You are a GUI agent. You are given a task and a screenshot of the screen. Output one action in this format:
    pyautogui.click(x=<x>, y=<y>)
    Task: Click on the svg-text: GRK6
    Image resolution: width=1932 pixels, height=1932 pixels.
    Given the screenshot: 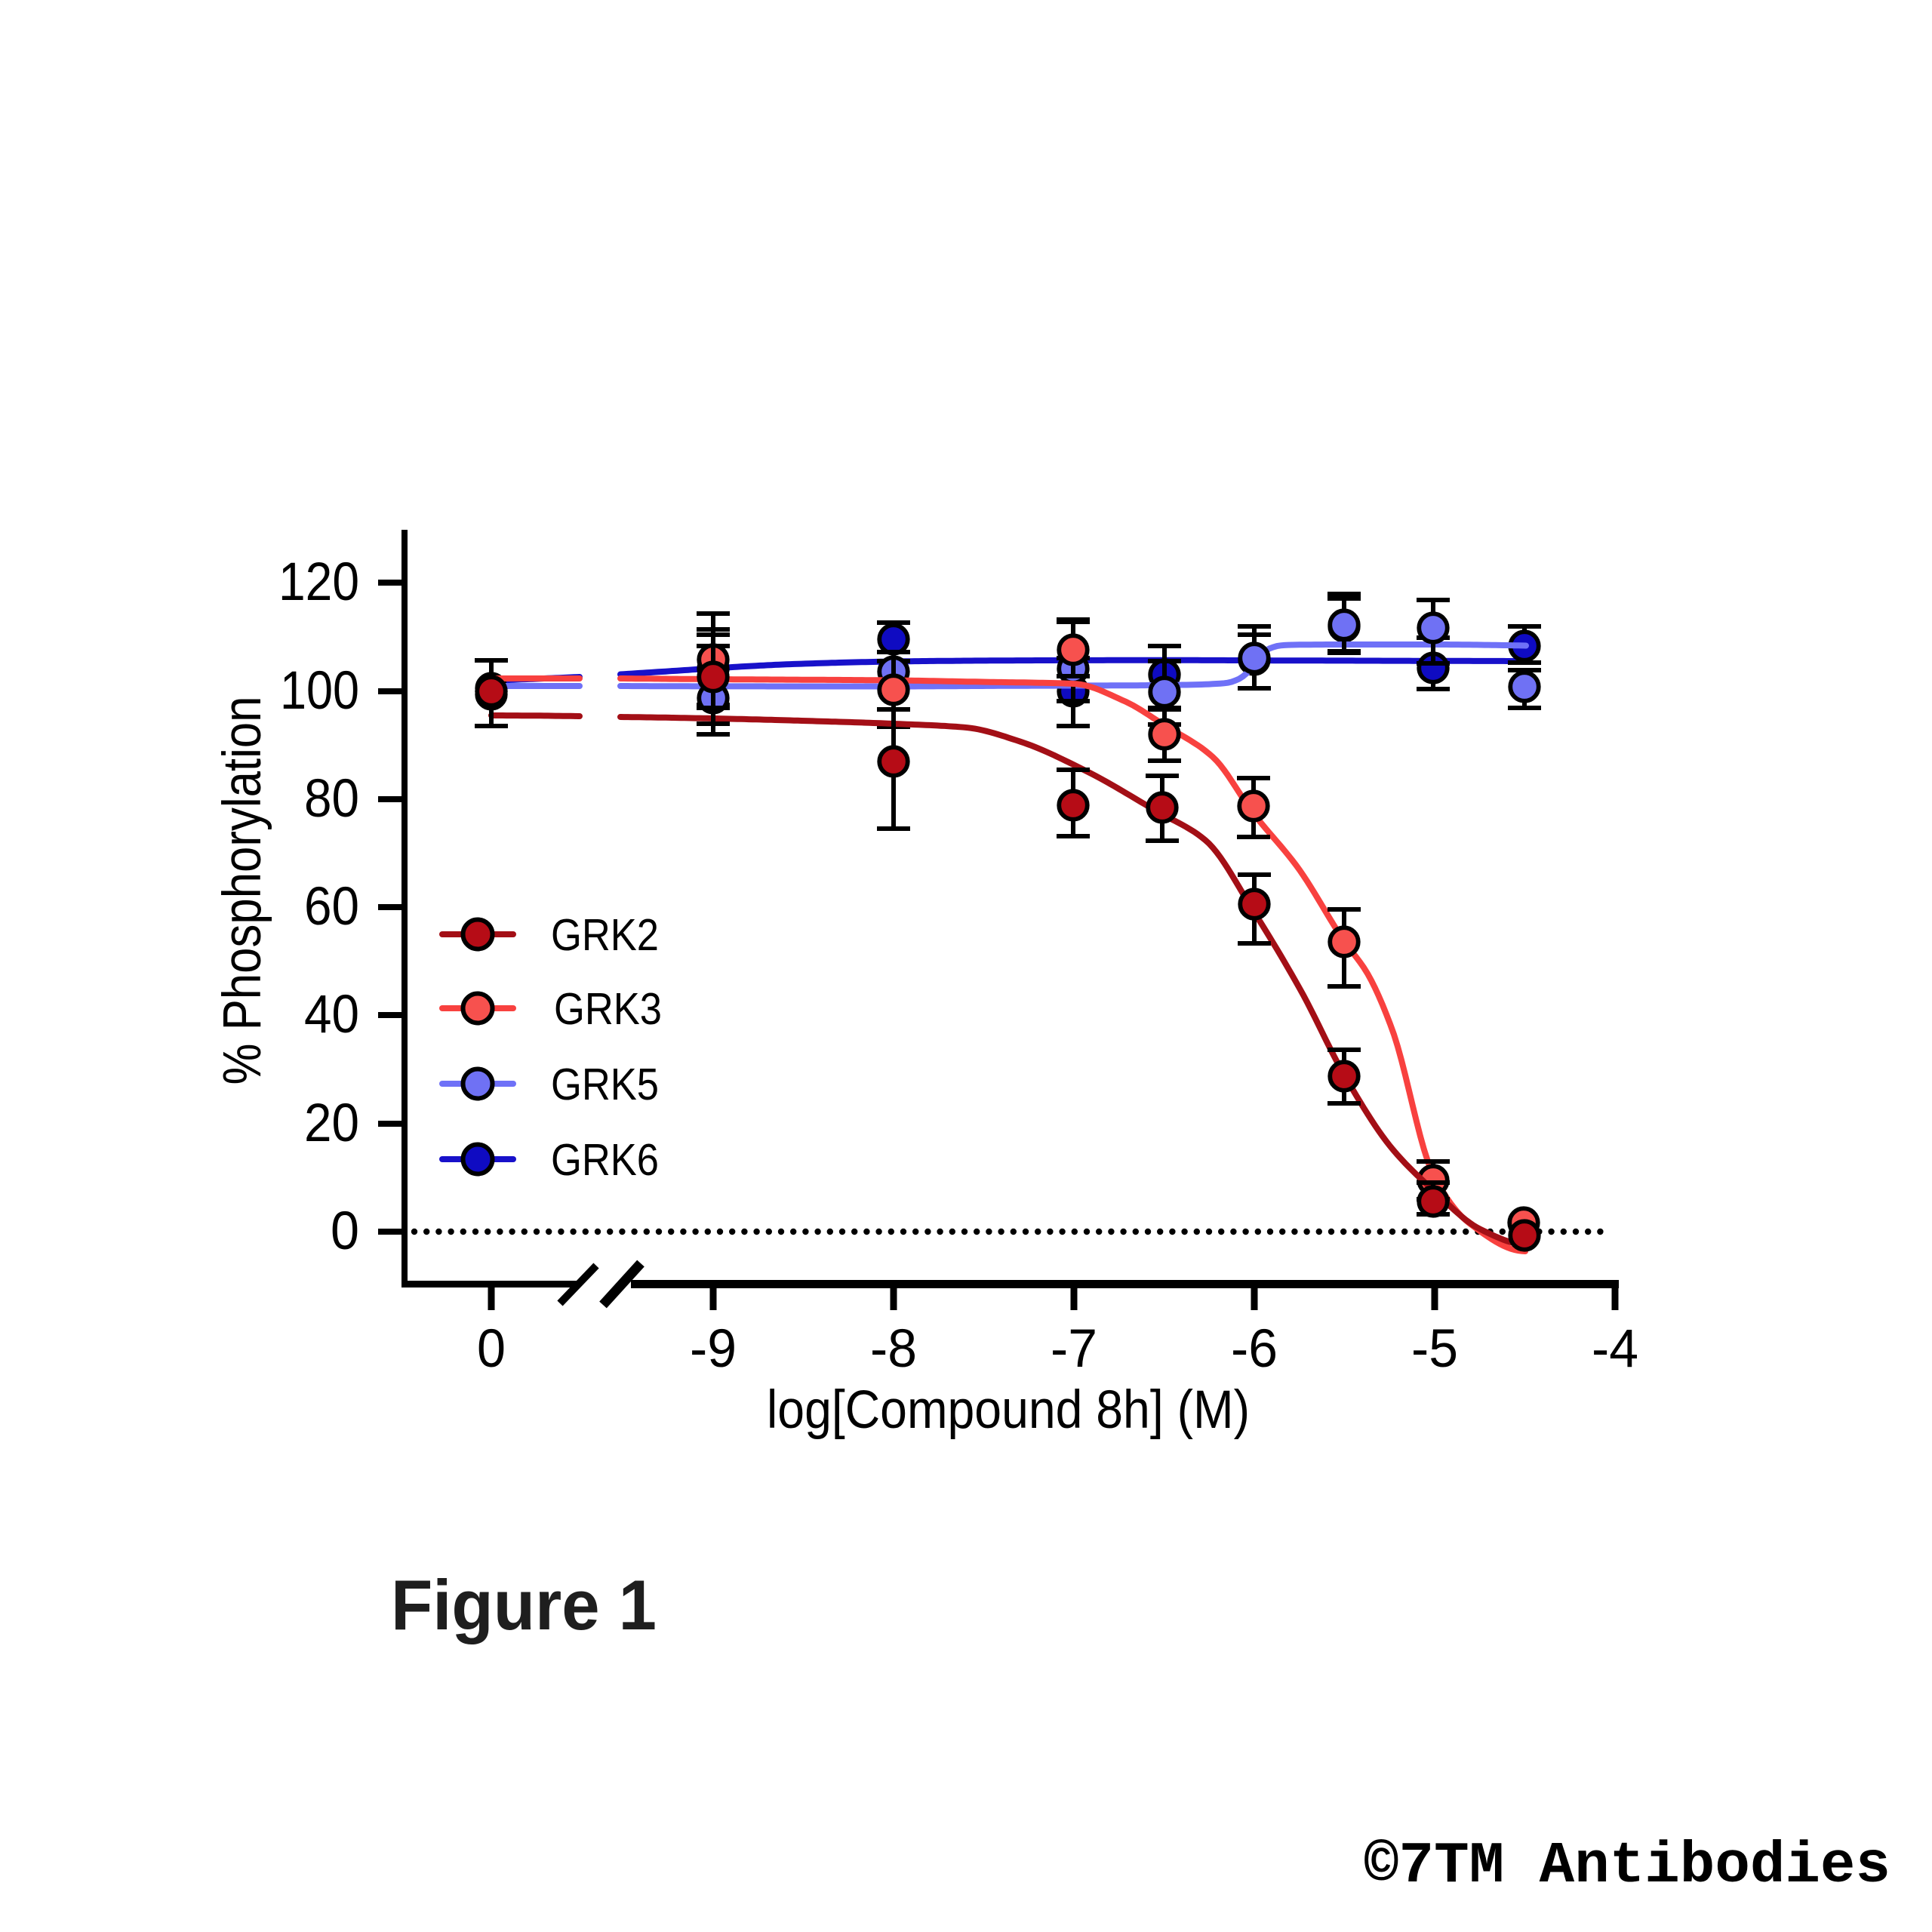 What is the action you would take?
    pyautogui.click(x=605, y=1160)
    